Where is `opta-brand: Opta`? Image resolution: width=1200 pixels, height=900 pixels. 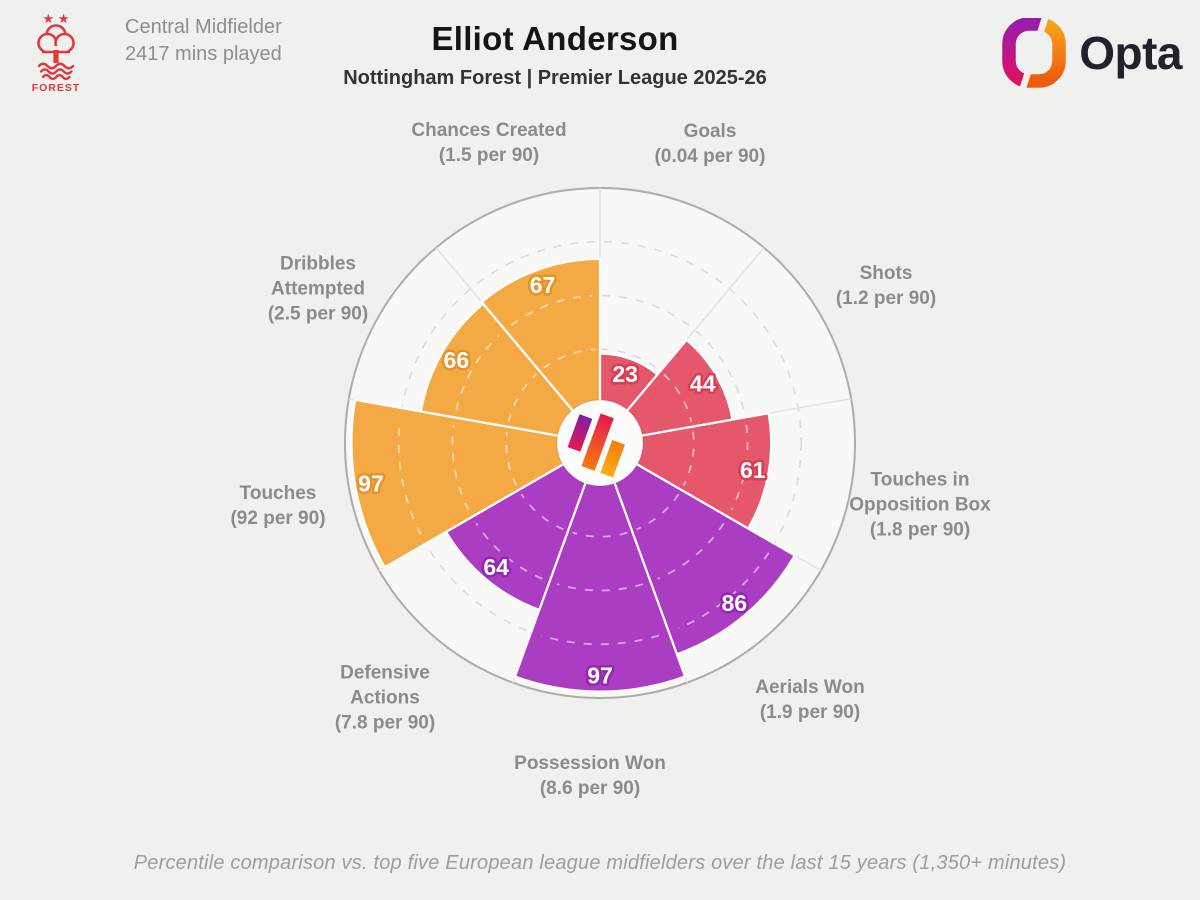
opta-brand: Opta is located at coordinates (1091, 53).